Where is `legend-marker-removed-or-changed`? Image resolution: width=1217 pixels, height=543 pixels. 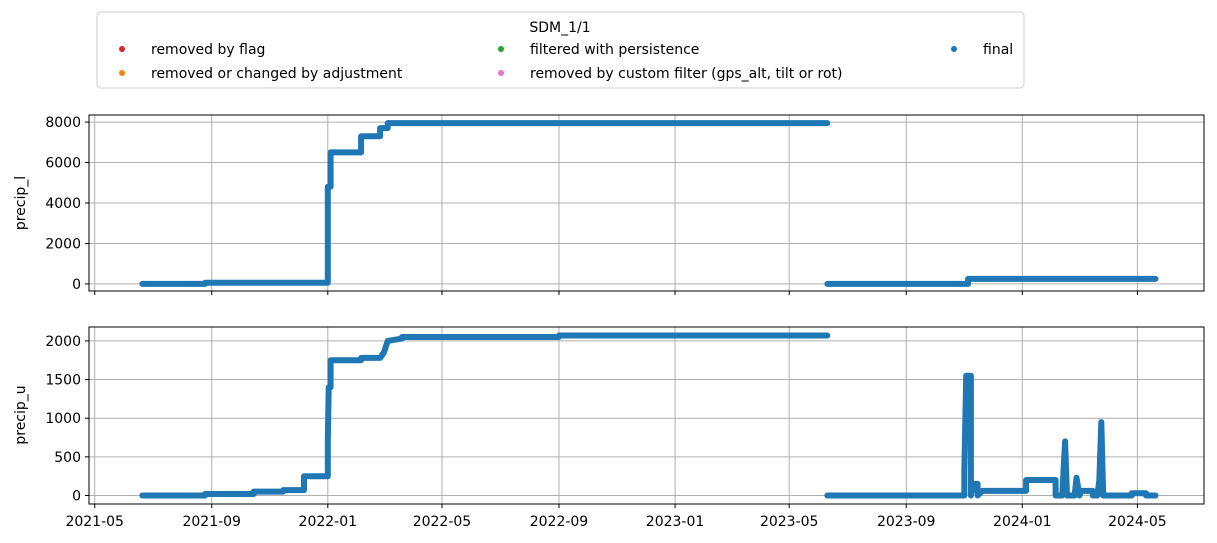
legend-marker-removed-or-changed is located at coordinates (122, 73).